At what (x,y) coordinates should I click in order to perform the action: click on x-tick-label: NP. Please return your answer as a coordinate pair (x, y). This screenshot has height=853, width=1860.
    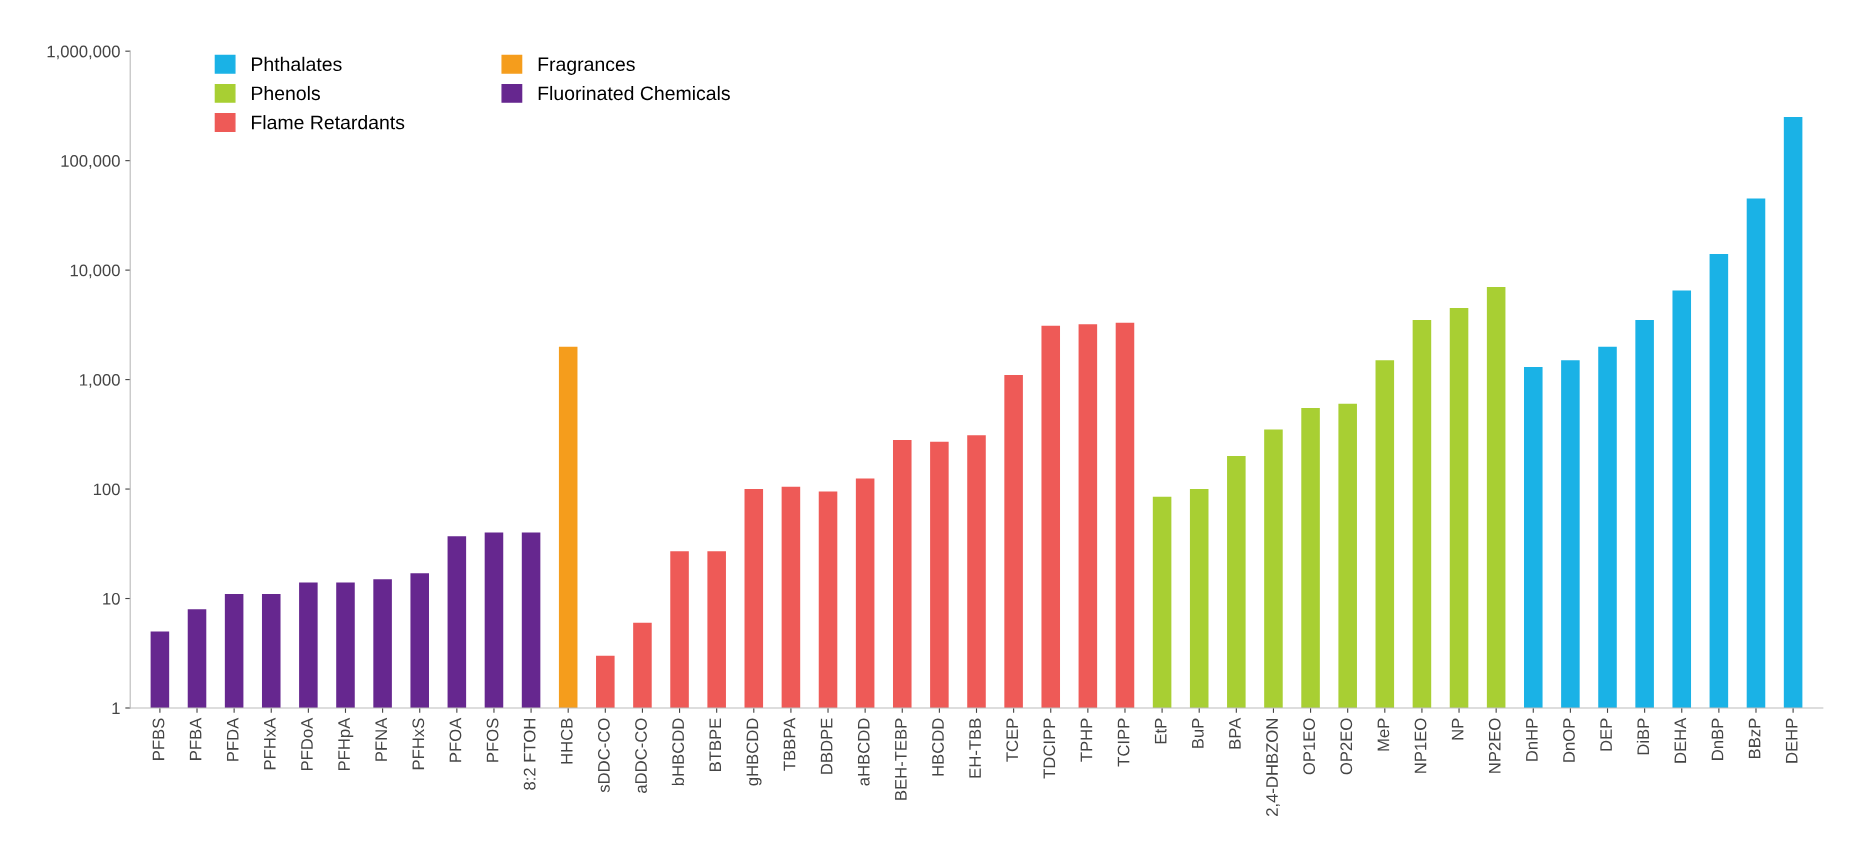
    Looking at the image, I should click on (1457, 729).